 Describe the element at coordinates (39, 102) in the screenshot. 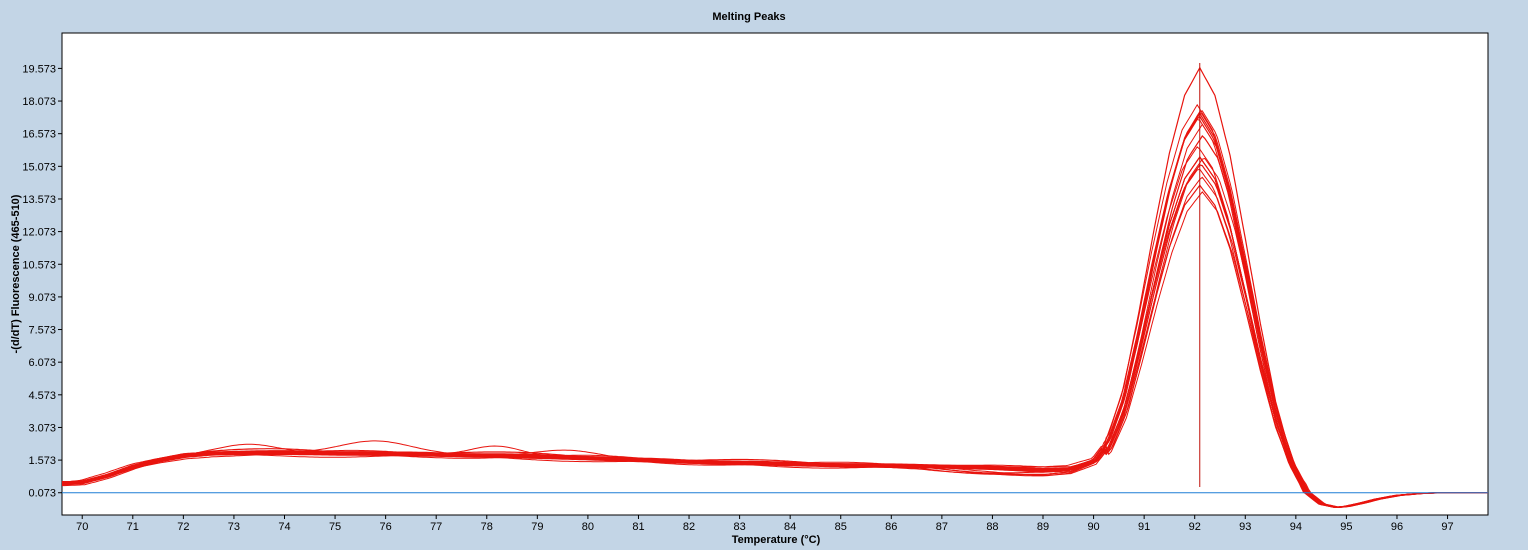

I see `y-tick-label-12: 18.073` at that location.